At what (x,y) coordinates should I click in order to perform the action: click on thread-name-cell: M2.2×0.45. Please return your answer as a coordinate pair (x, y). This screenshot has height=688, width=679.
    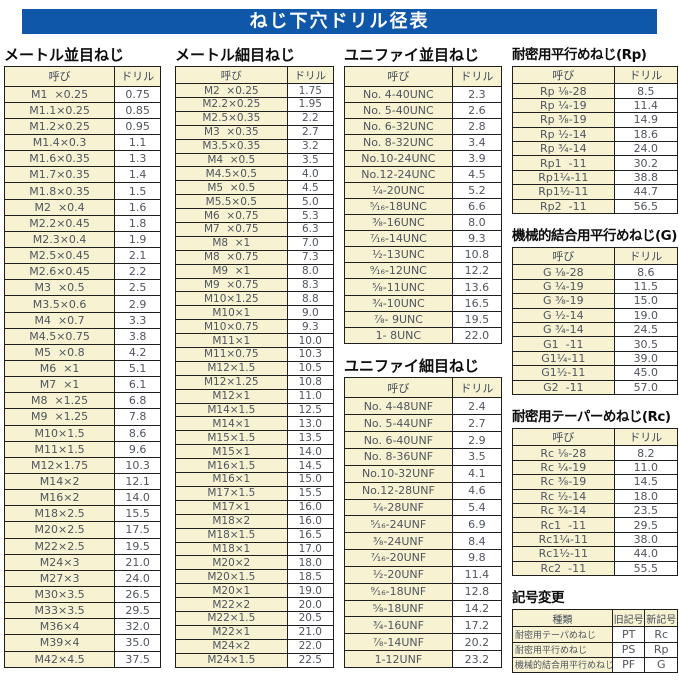
    Looking at the image, I should click on (59, 223).